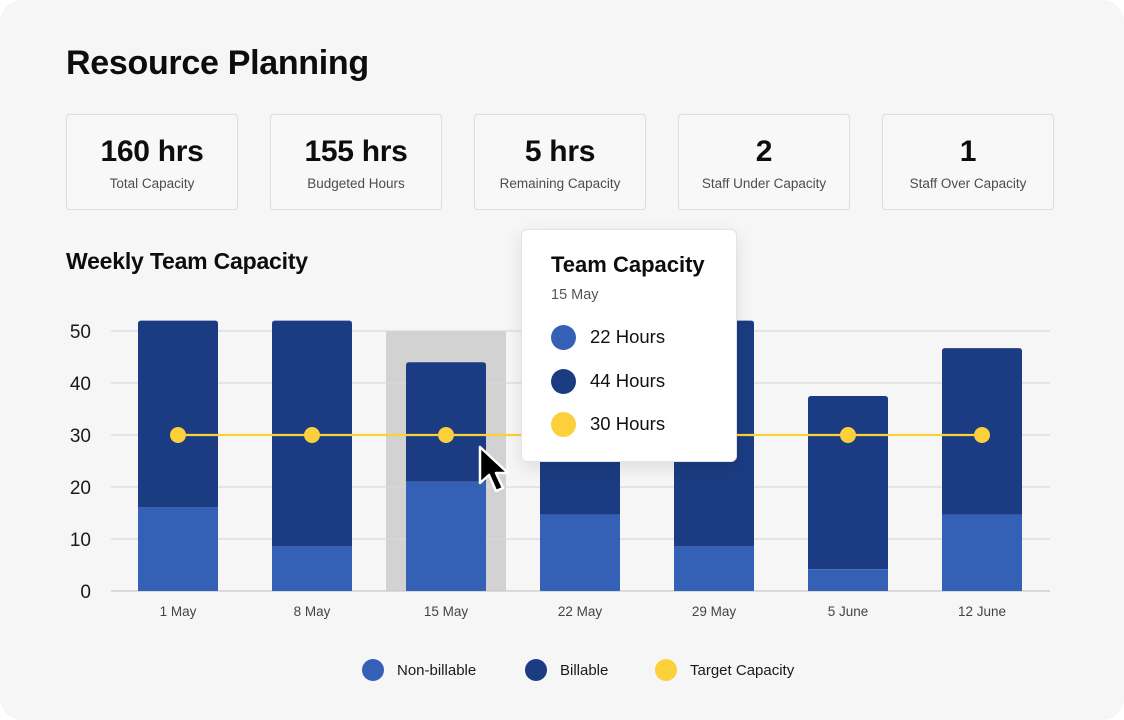  What do you see at coordinates (536, 670) in the screenshot?
I see `legend-swatch-billable` at bounding box center [536, 670].